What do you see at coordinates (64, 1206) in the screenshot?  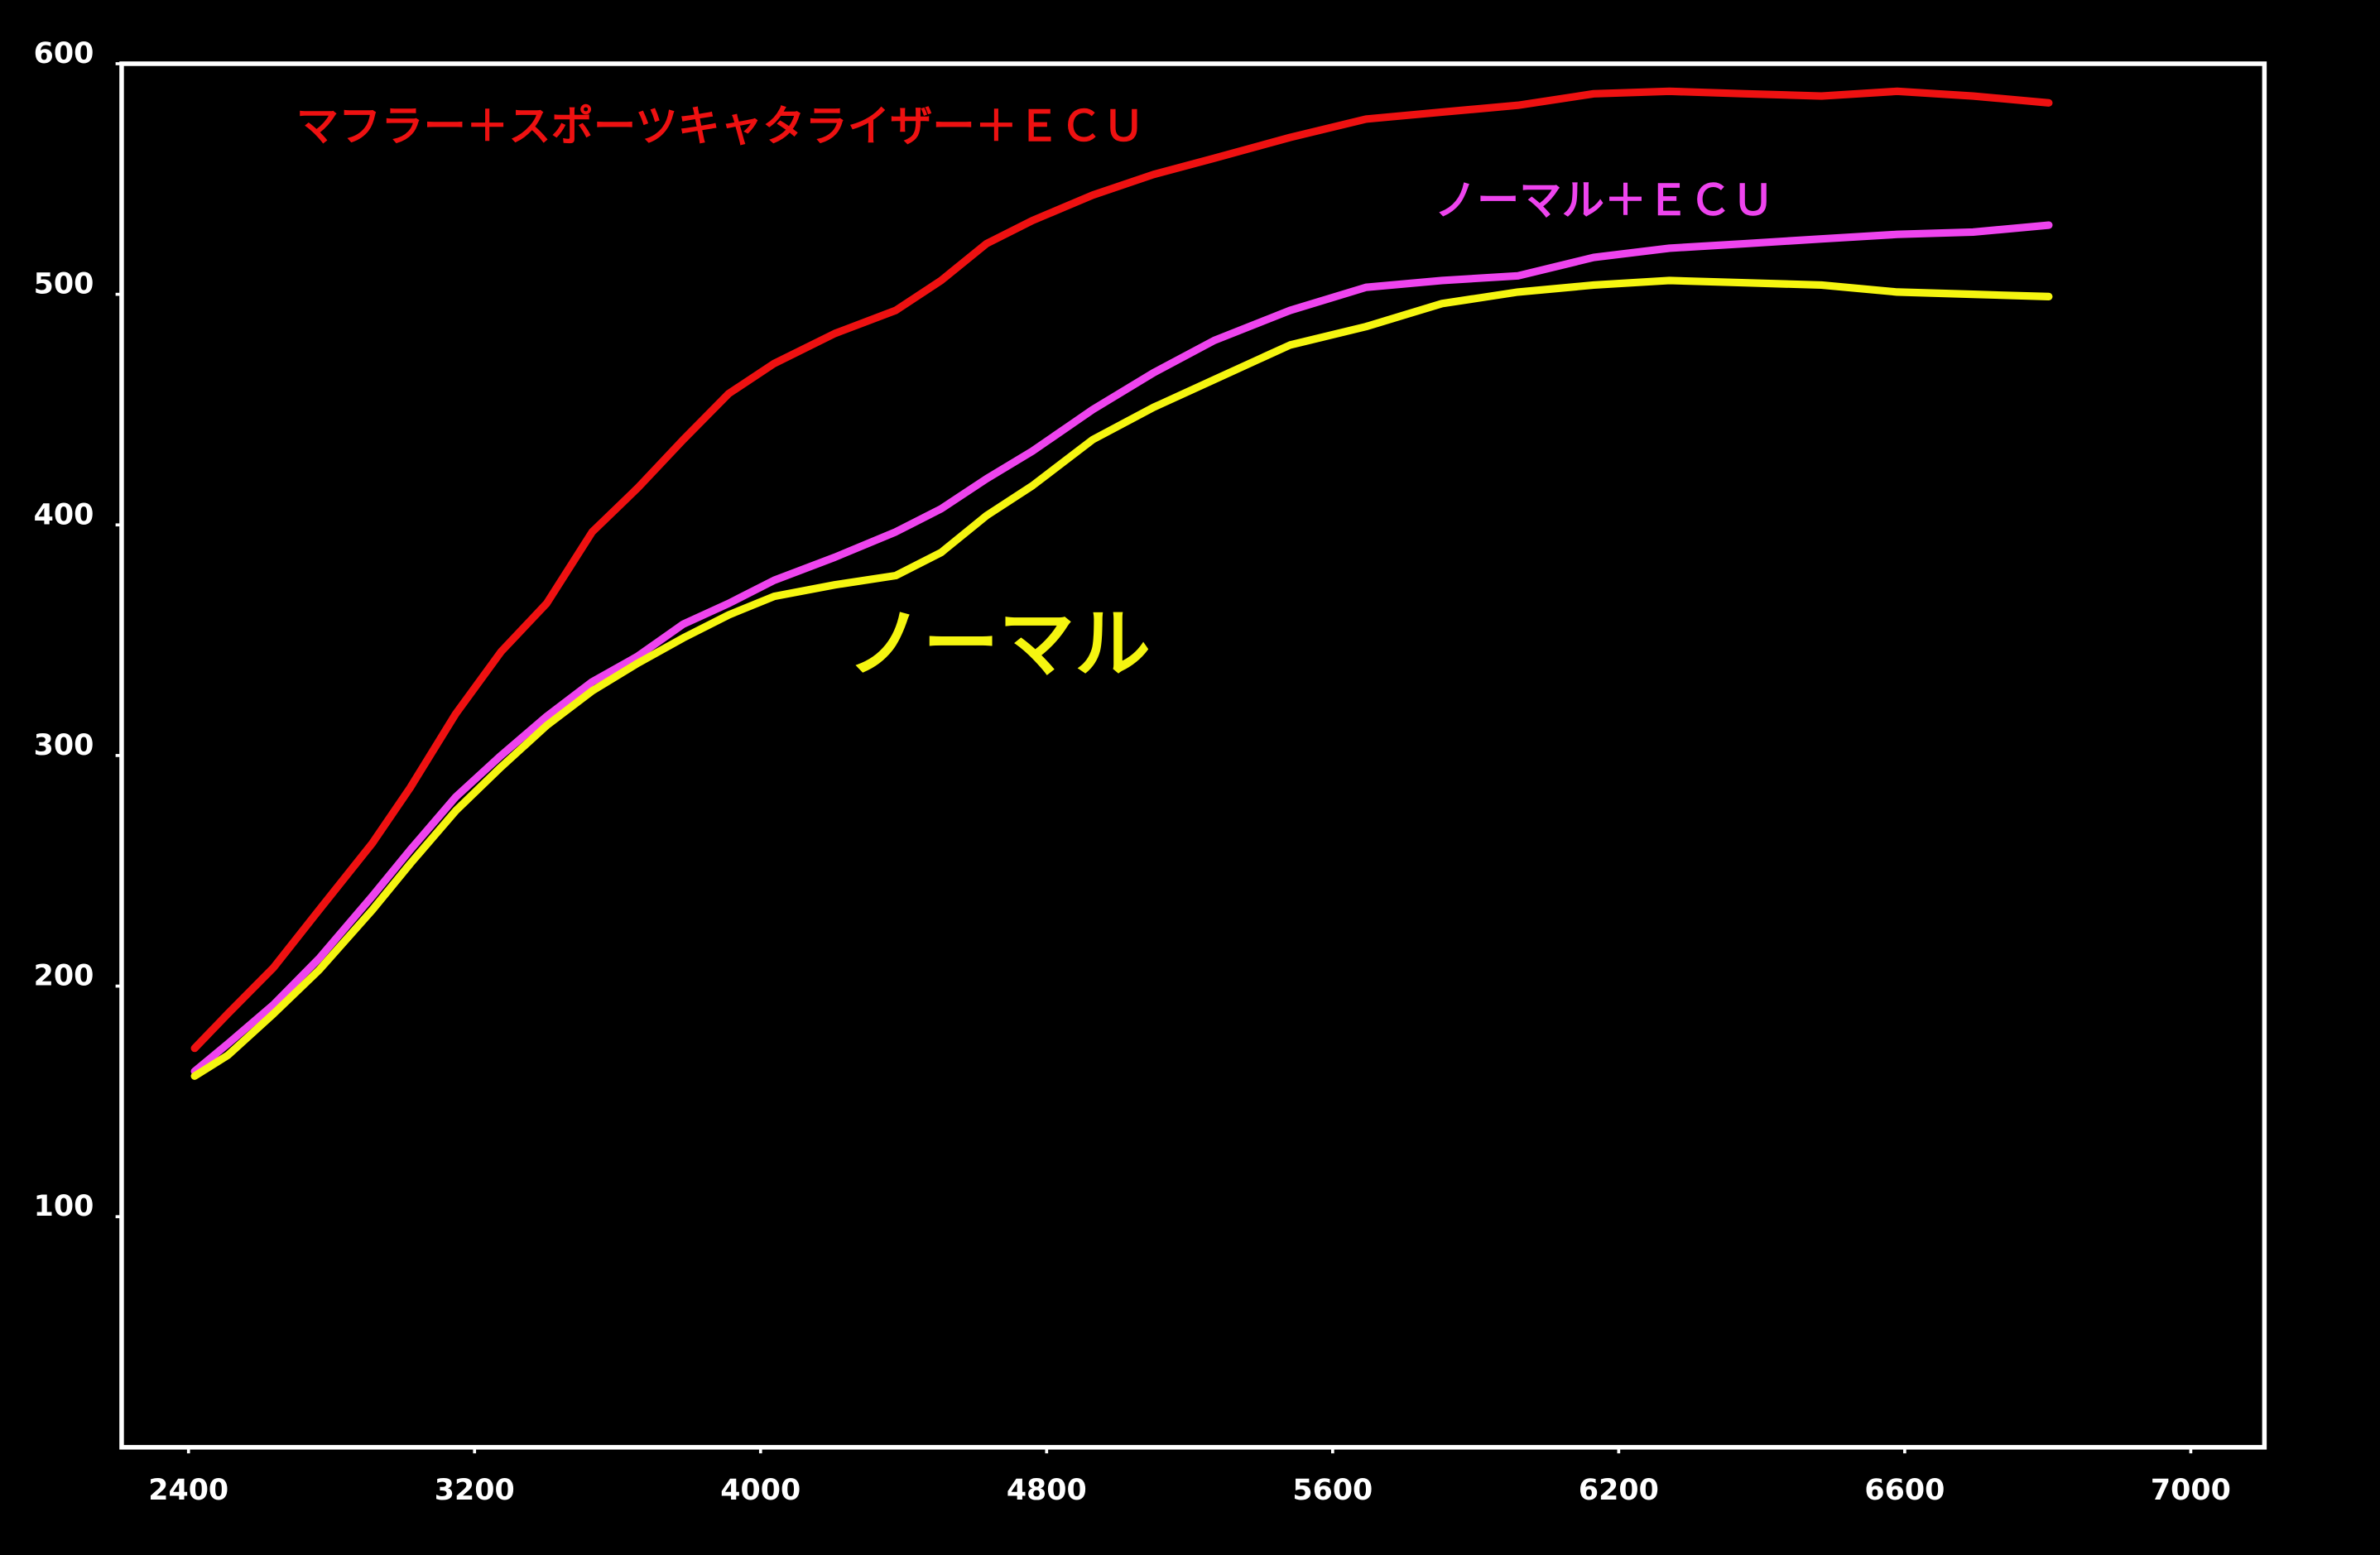 I see `y-tick-label: 100` at bounding box center [64, 1206].